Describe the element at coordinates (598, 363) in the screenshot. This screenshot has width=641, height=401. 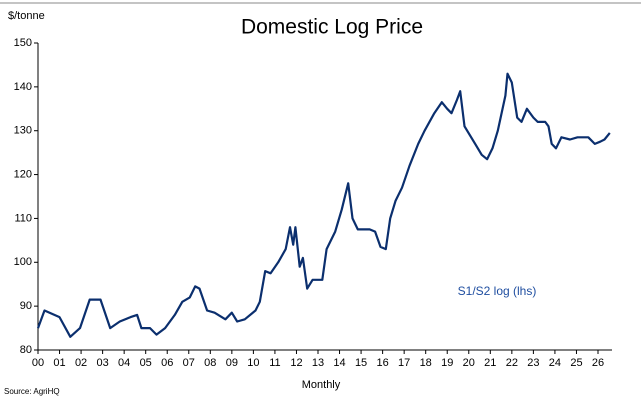
I see `x-tick-label: 26` at that location.